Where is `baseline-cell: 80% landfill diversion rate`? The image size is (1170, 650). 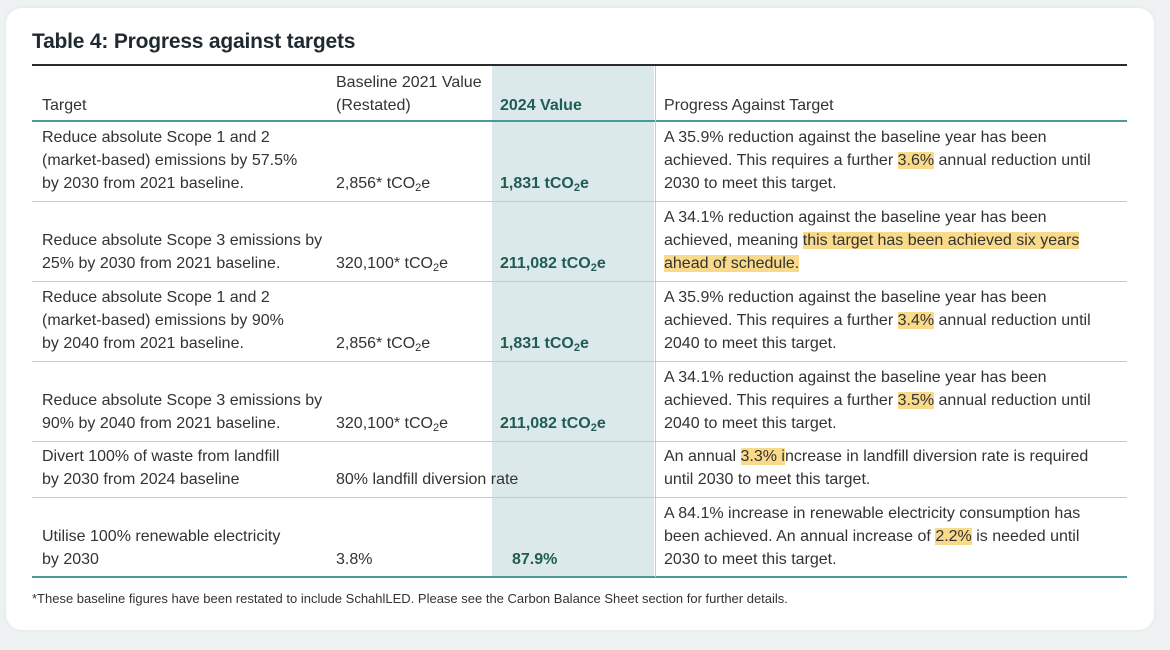
baseline-cell: 80% landfill diversion rate is located at coordinates (427, 479).